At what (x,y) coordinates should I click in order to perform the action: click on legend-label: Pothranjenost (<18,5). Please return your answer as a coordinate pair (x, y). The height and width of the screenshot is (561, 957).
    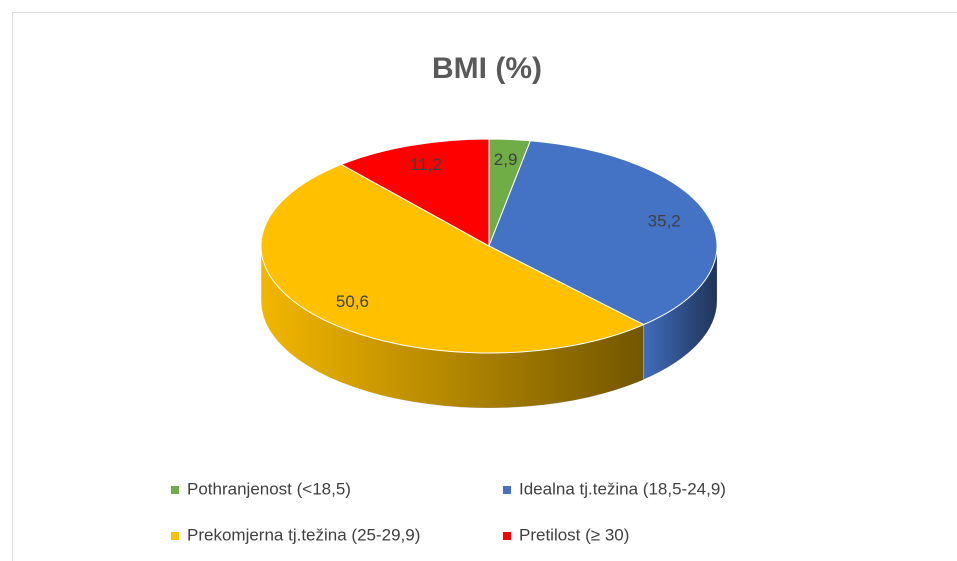
    Looking at the image, I should click on (269, 488).